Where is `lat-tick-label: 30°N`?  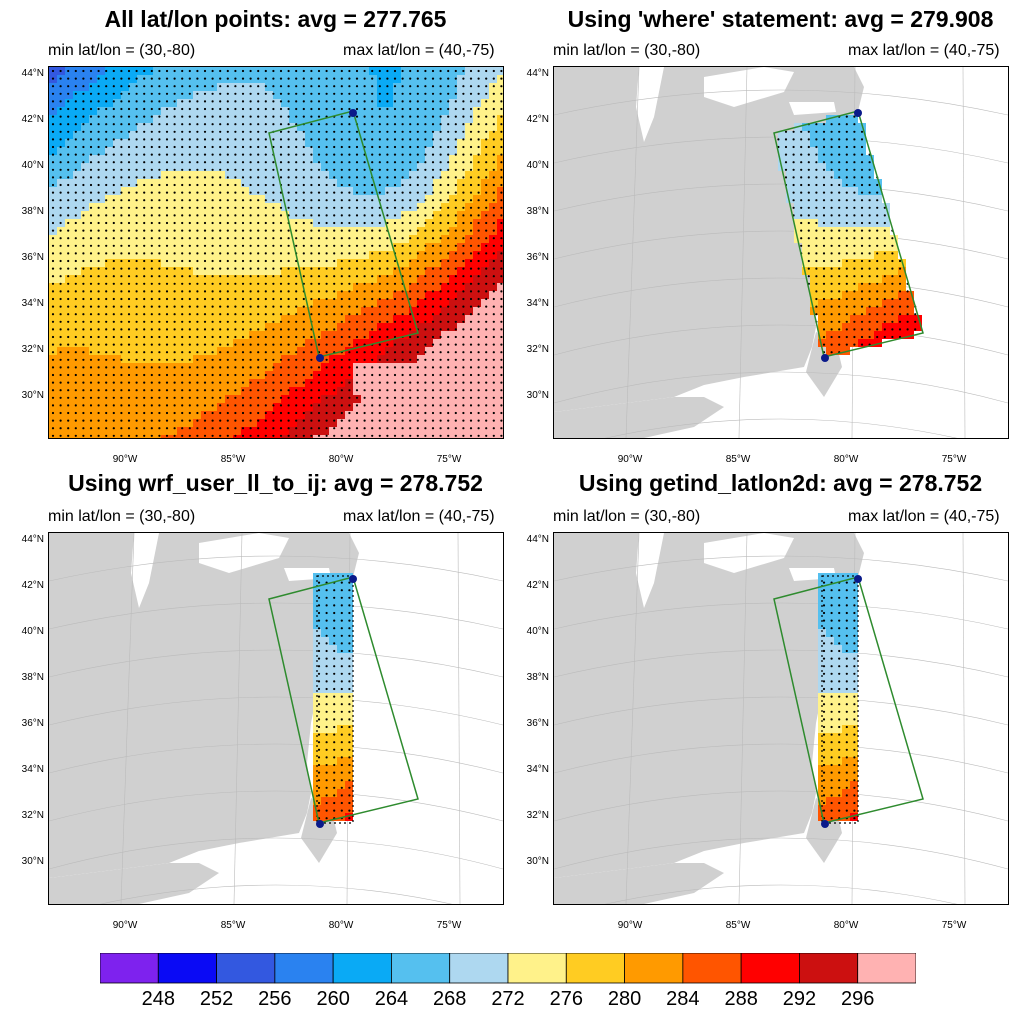 lat-tick-label: 30°N is located at coordinates (537, 861).